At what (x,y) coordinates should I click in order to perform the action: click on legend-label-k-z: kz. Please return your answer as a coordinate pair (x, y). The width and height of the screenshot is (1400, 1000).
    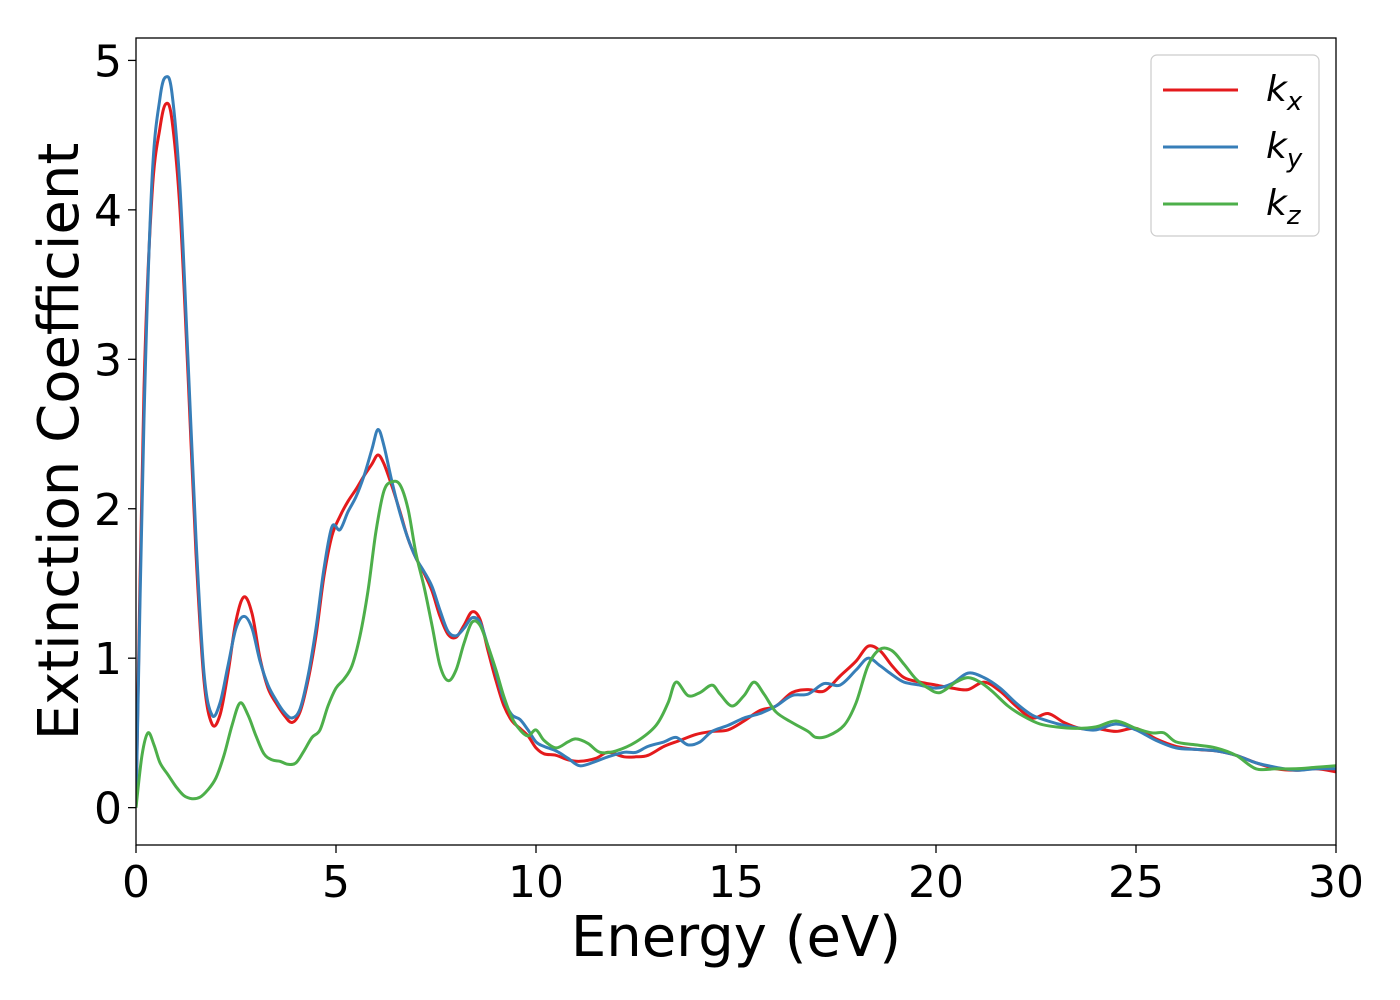
    Looking at the image, I should click on (1284, 207).